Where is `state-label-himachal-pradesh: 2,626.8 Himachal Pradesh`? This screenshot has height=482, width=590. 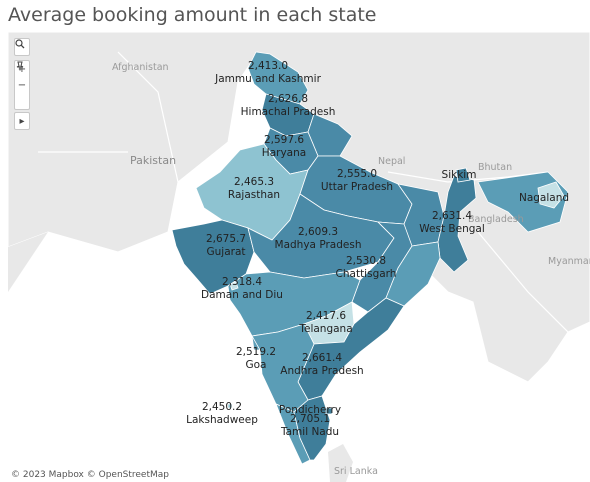
state-label-himachal-pradesh: 2,626.8 Himachal Pradesh is located at coordinates (288, 106).